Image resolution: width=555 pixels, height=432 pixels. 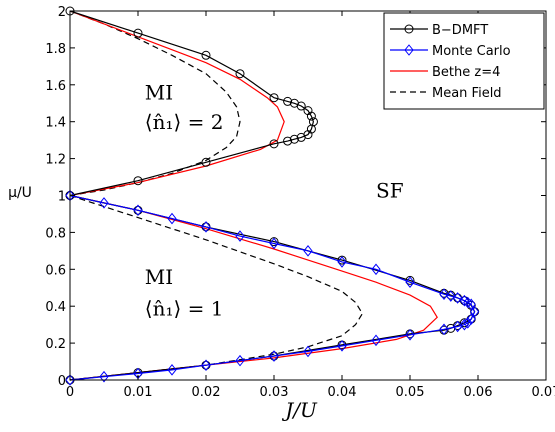 I want to click on region-label: ⟨n̂₁⟩ = 1, so click(x=184, y=308).